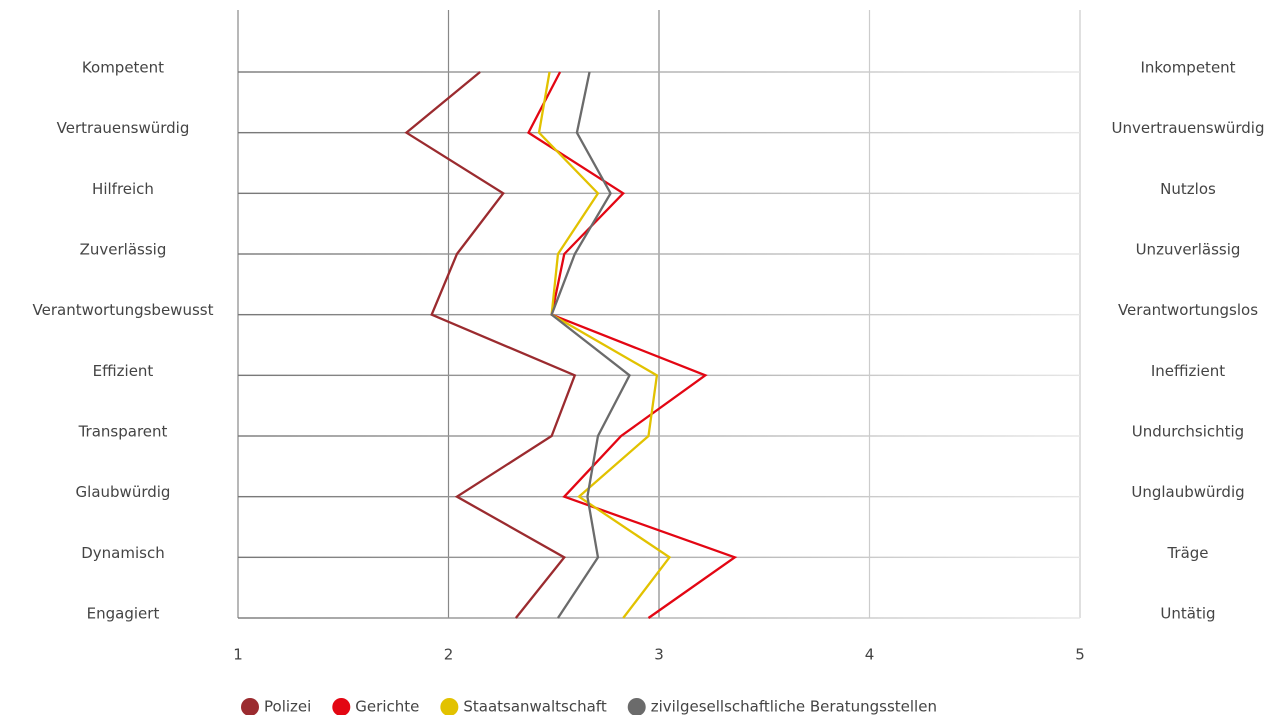  What do you see at coordinates (122, 553) in the screenshot?
I see `left-label: Dynamisch` at bounding box center [122, 553].